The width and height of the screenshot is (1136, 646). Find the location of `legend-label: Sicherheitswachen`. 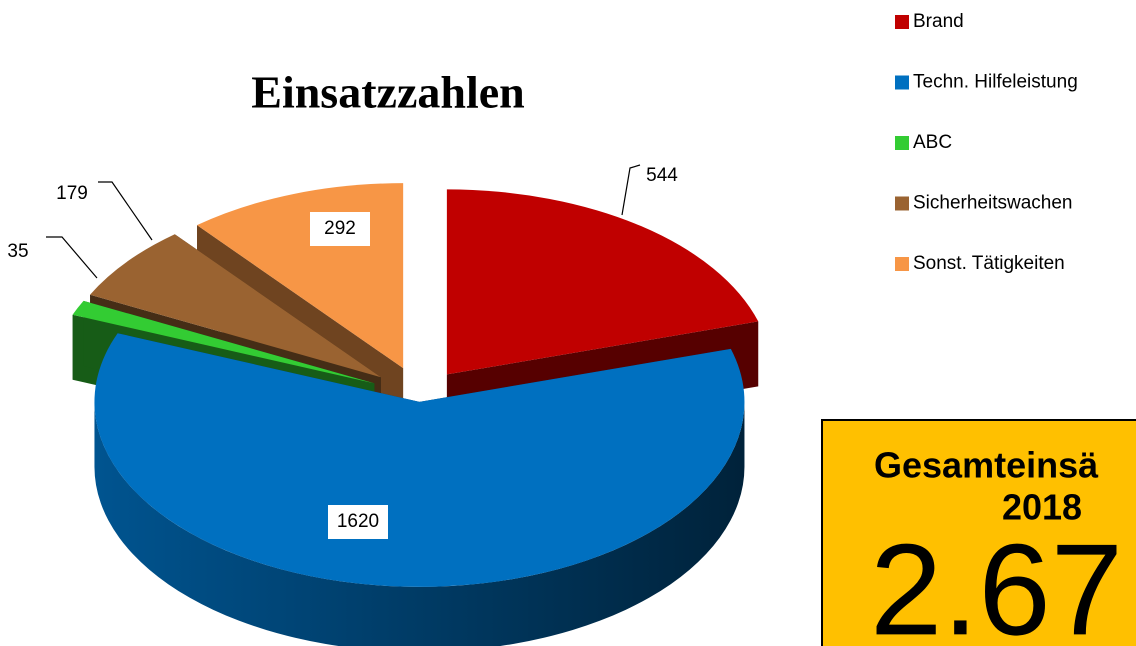

legend-label: Sicherheitswachen is located at coordinates (992, 203).